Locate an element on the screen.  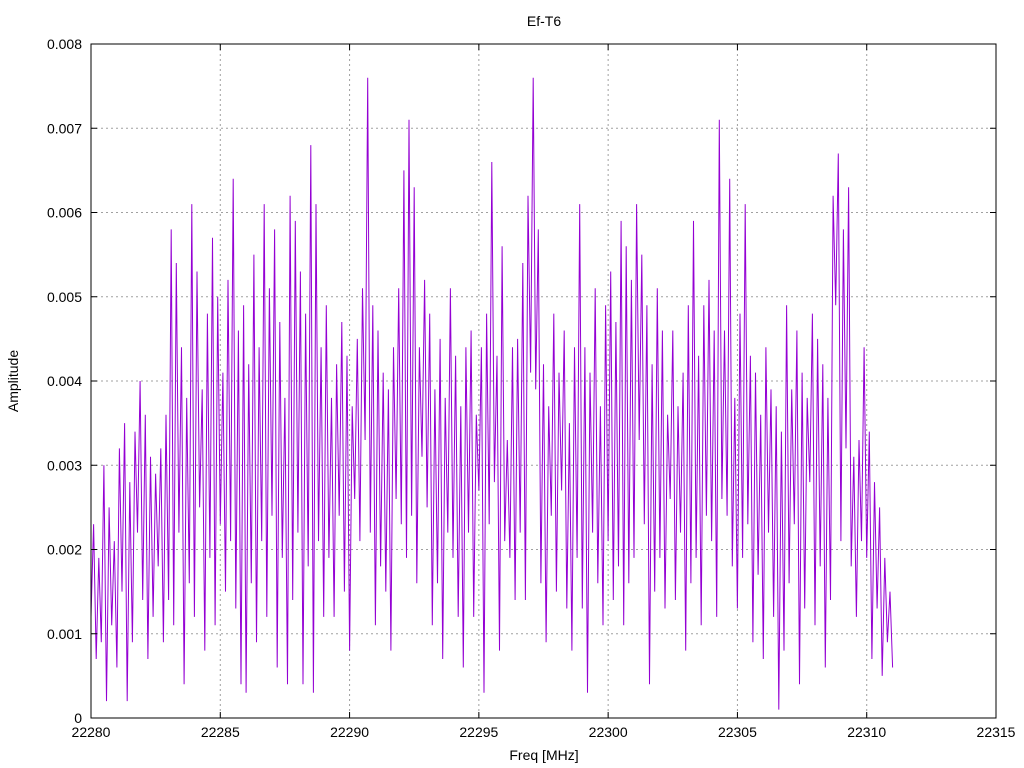
y-tick-label: 0.006 is located at coordinates (64, 213).